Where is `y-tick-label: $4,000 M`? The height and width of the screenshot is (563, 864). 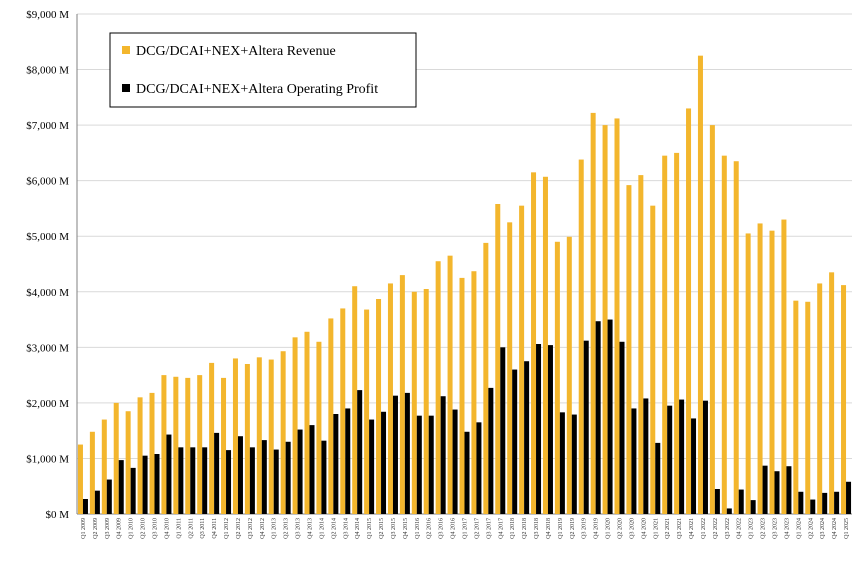 y-tick-label: $4,000 M is located at coordinates (47, 293).